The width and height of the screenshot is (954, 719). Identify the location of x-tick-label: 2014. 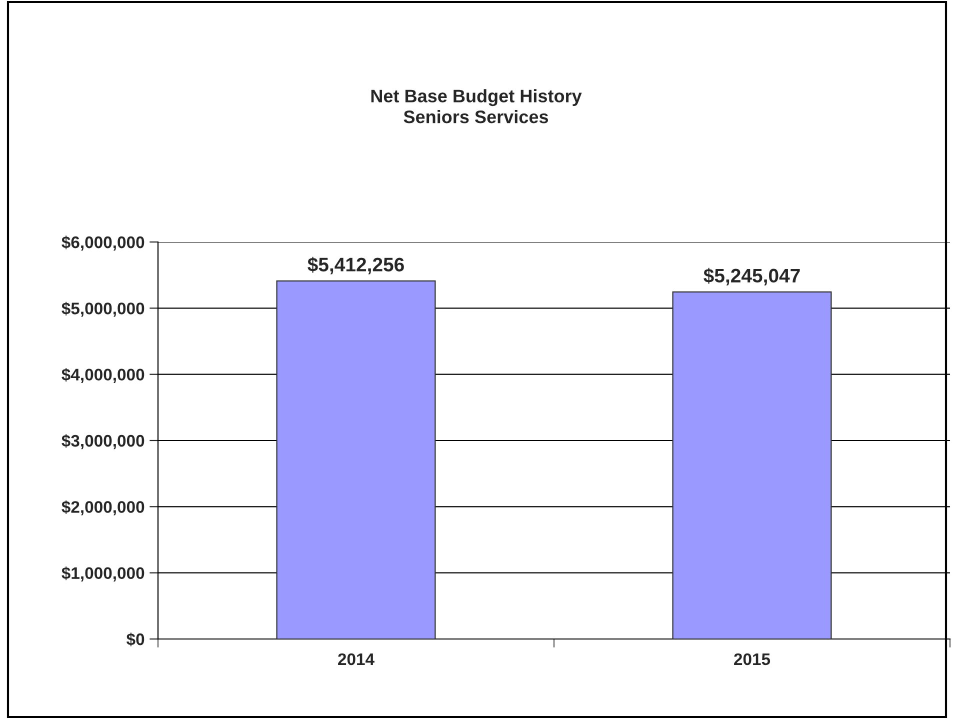
(356, 659).